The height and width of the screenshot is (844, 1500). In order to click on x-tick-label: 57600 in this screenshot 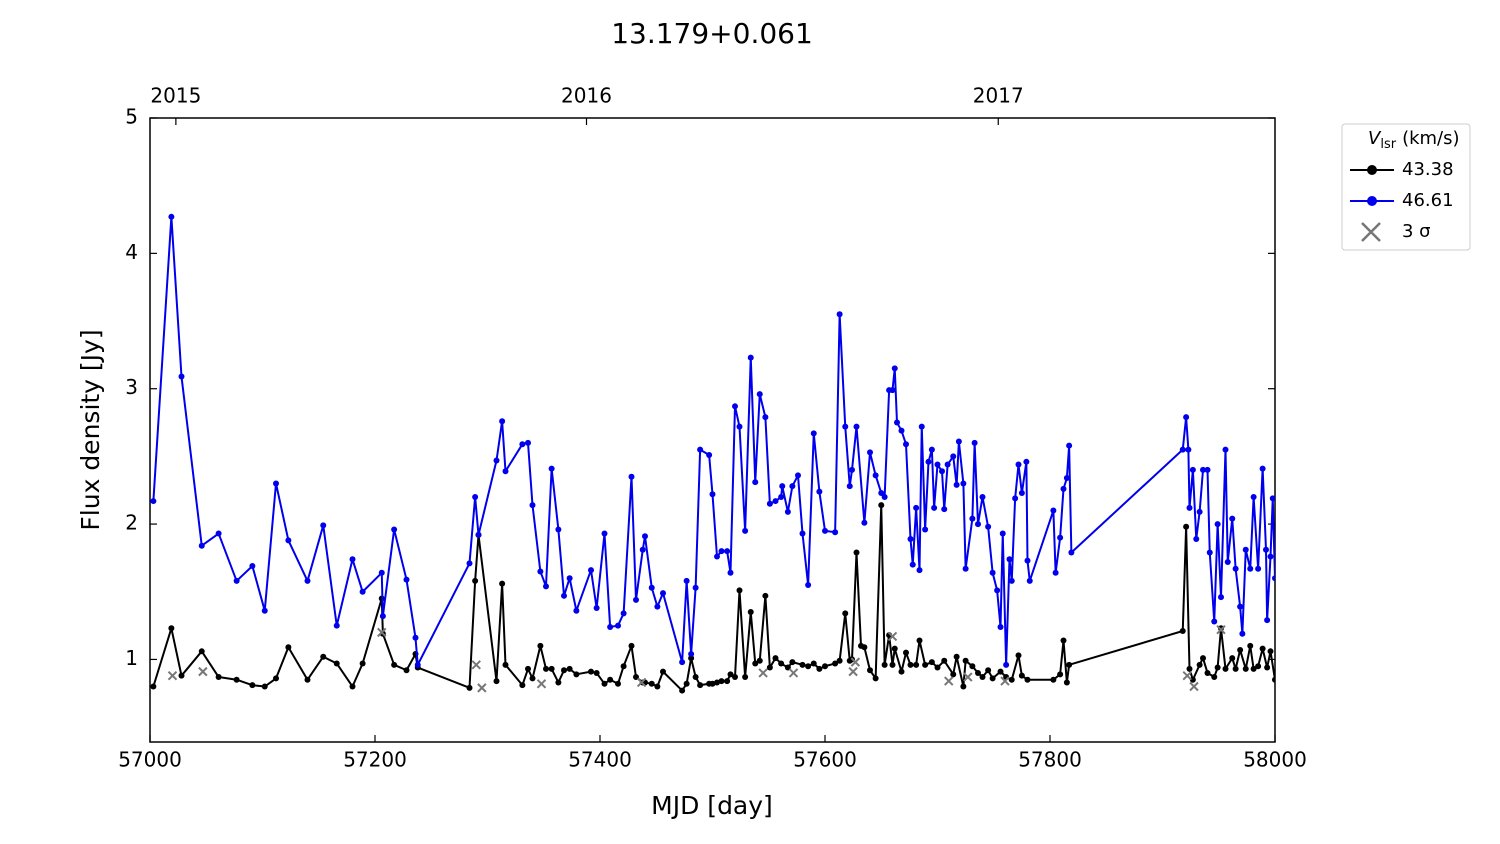, I will do `click(825, 760)`.